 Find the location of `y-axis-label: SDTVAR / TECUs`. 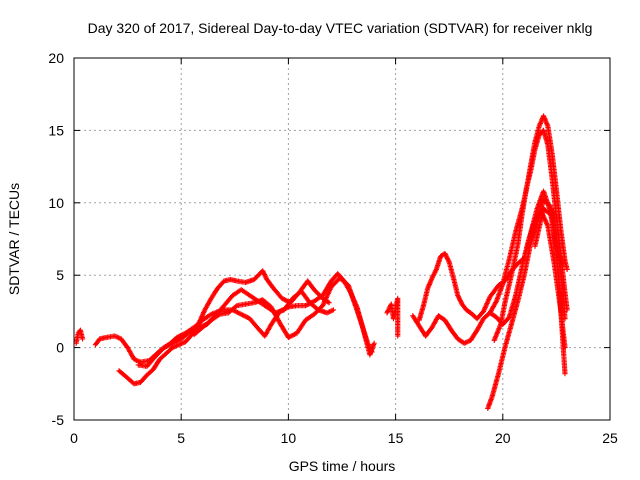

y-axis-label: SDTVAR / TECUs is located at coordinates (14, 239).